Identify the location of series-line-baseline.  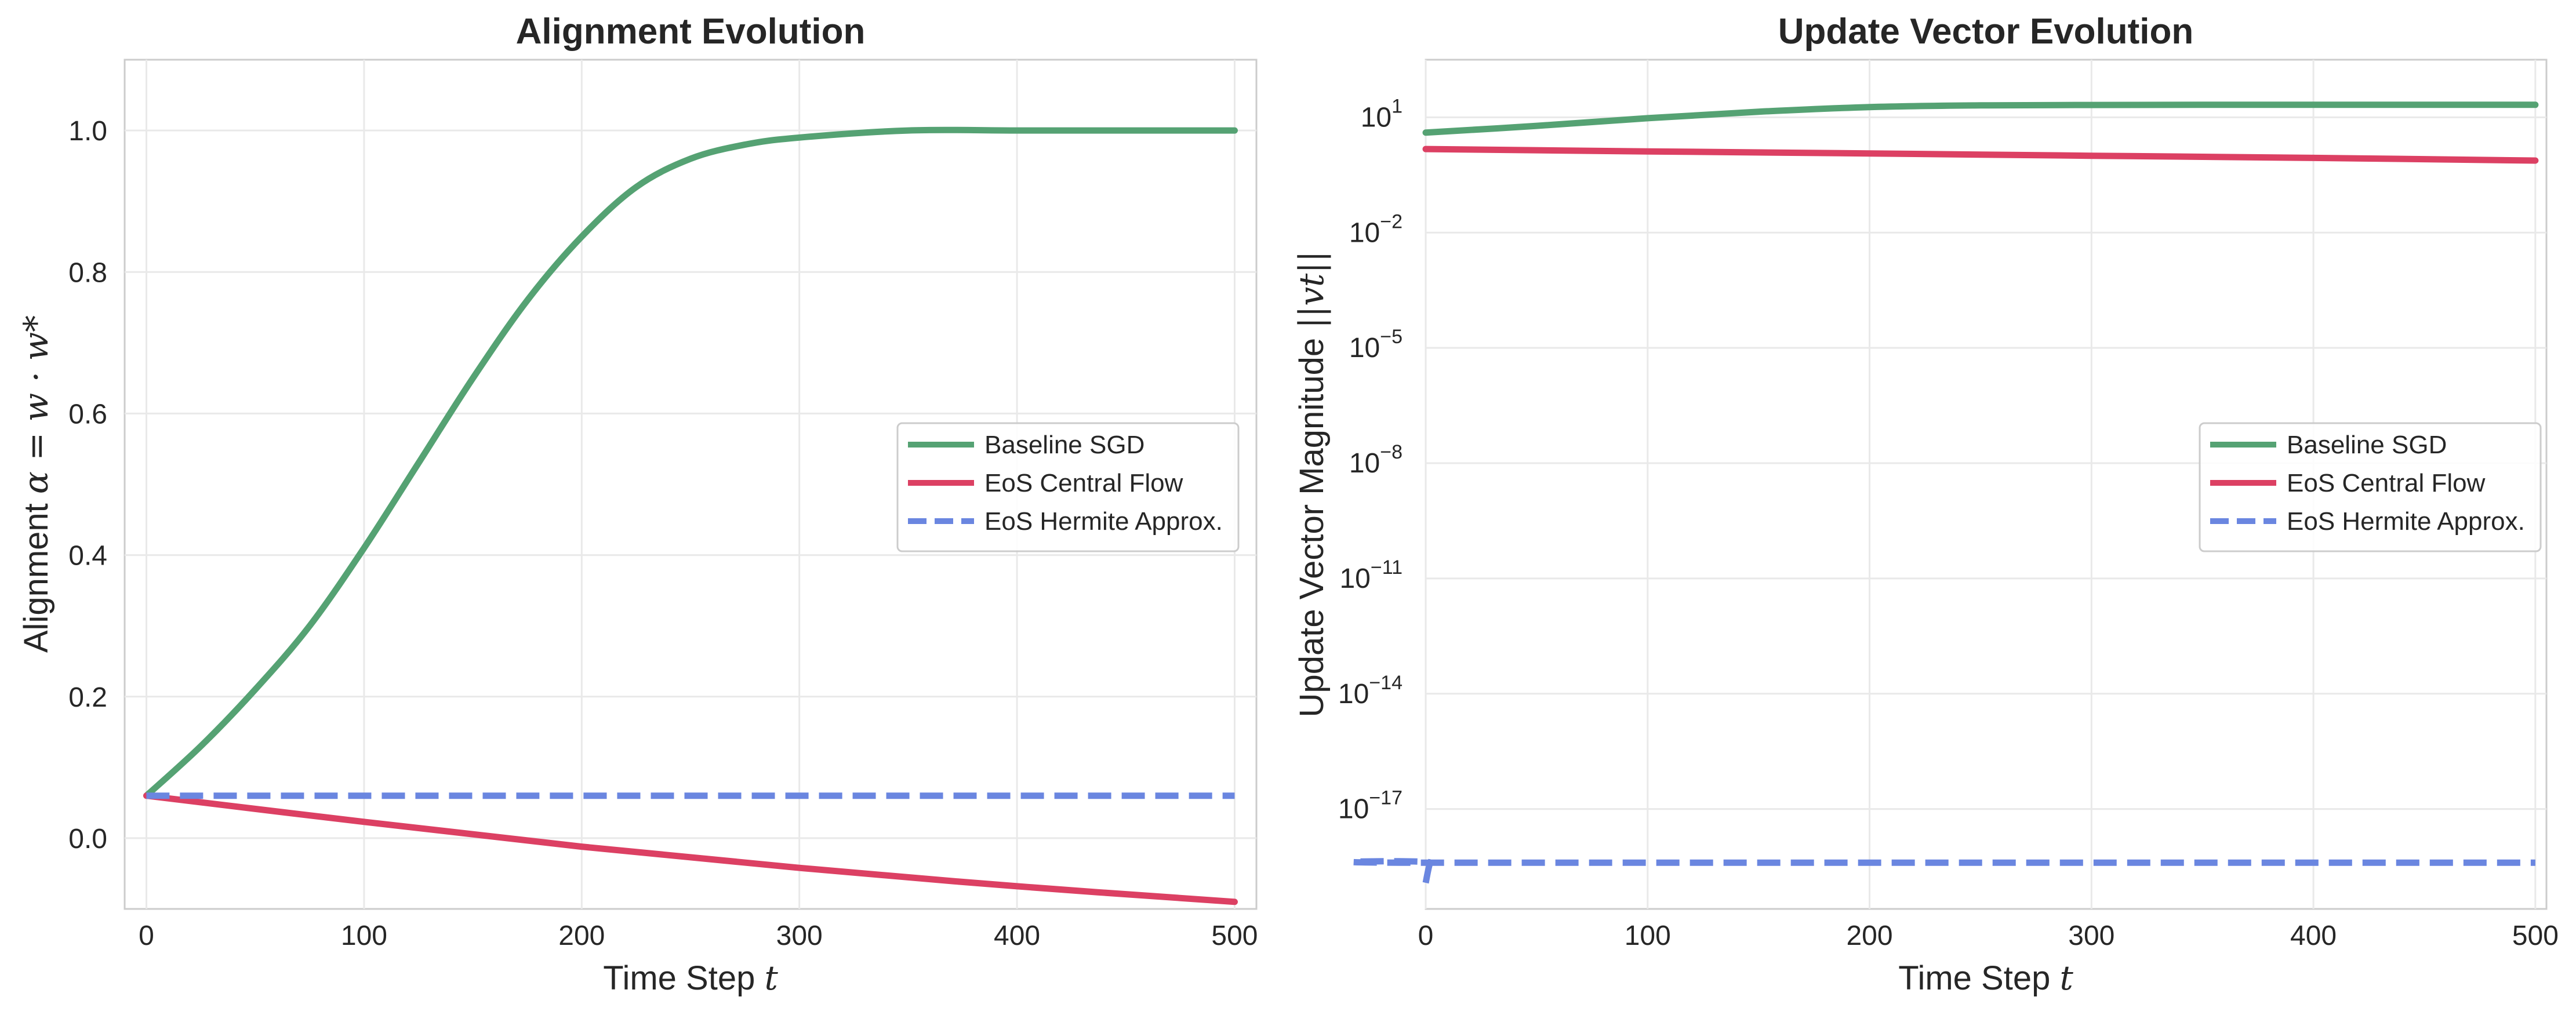
(1980, 118).